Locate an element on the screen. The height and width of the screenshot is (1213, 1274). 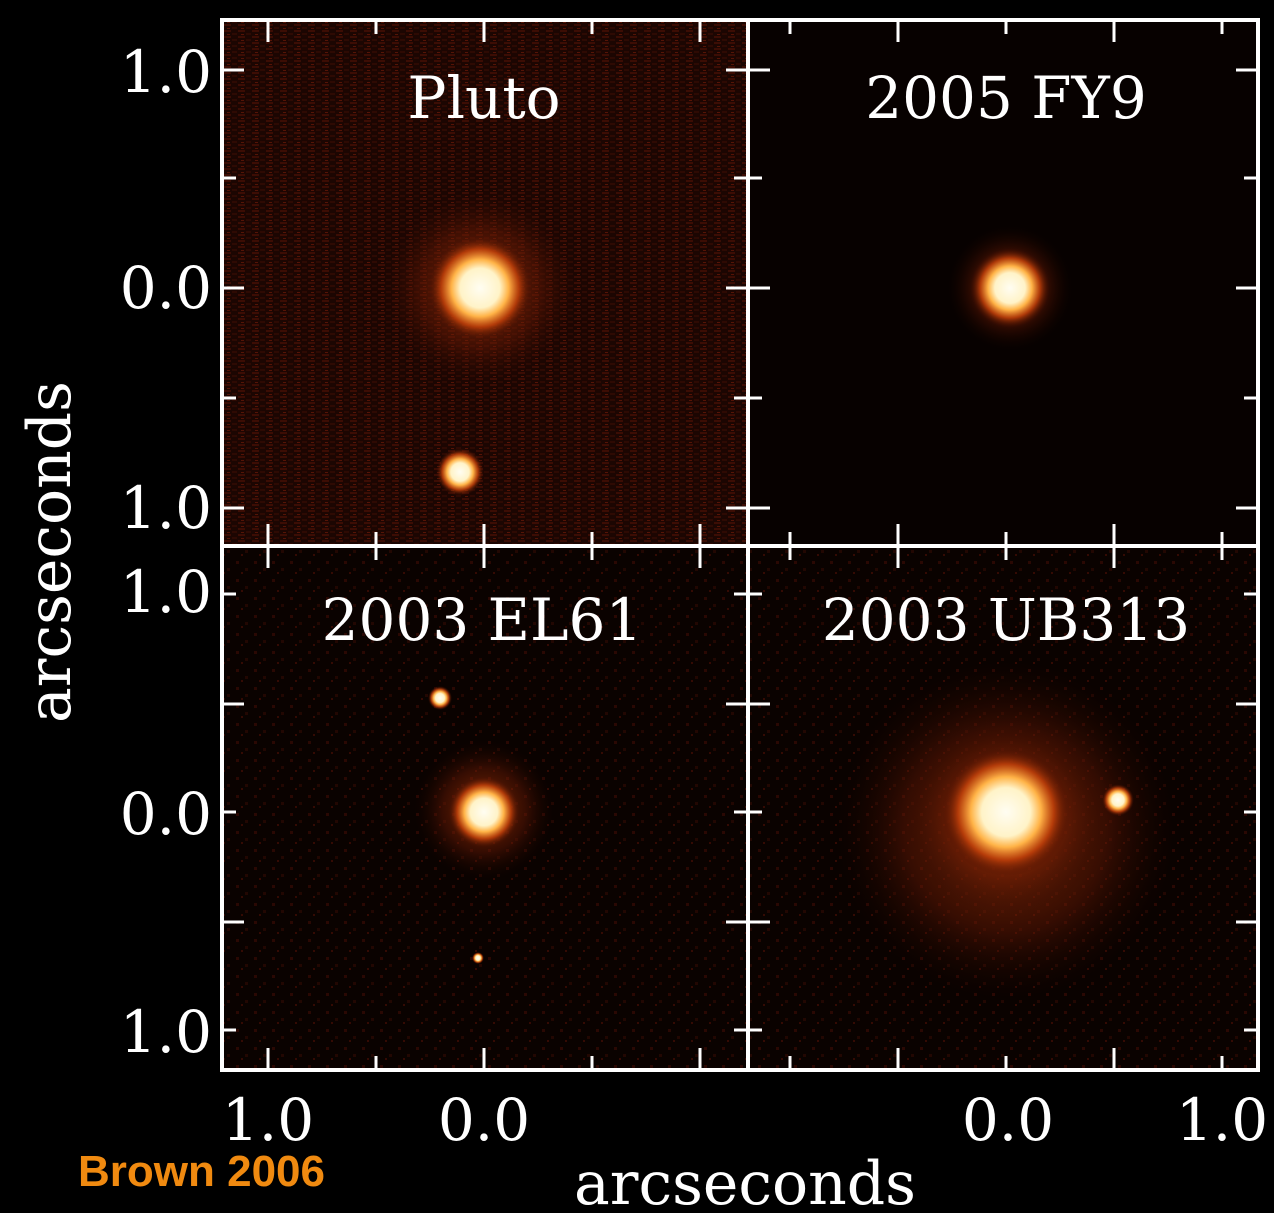
pluto-object is located at coordinates (480, 288).